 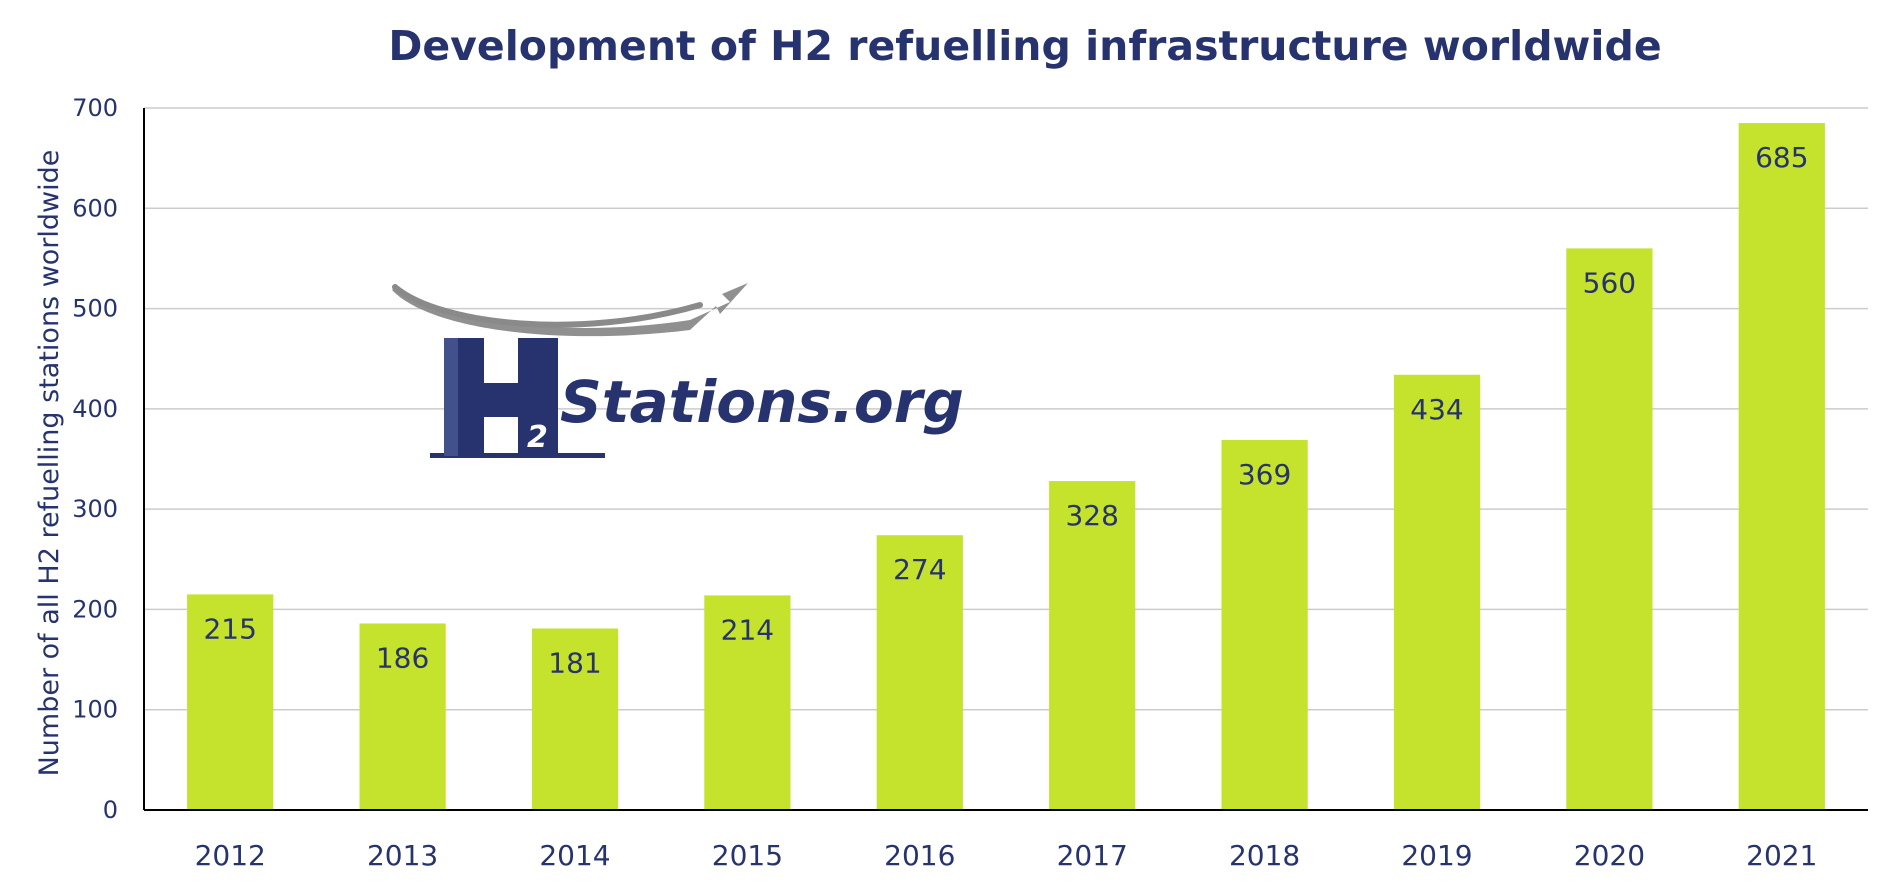 What do you see at coordinates (747, 855) in the screenshot?
I see `x-tick-label-2015: 2015` at bounding box center [747, 855].